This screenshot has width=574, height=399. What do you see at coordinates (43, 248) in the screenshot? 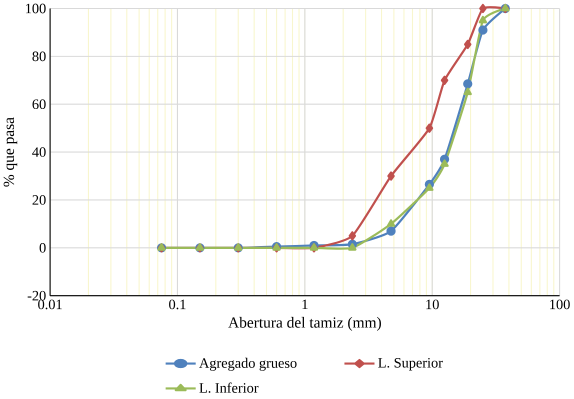
I see `y-tick-label: 0` at bounding box center [43, 248].